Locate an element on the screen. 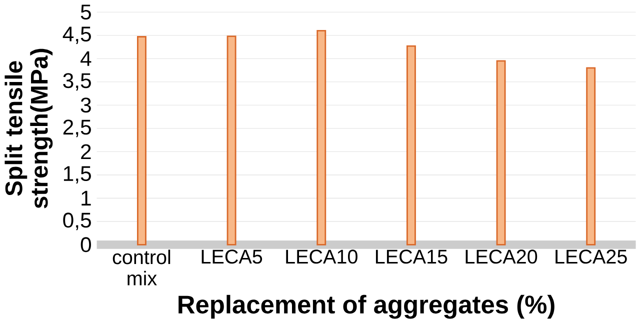 The height and width of the screenshot is (323, 640). x-tick-label: LECA20 is located at coordinates (502, 256).